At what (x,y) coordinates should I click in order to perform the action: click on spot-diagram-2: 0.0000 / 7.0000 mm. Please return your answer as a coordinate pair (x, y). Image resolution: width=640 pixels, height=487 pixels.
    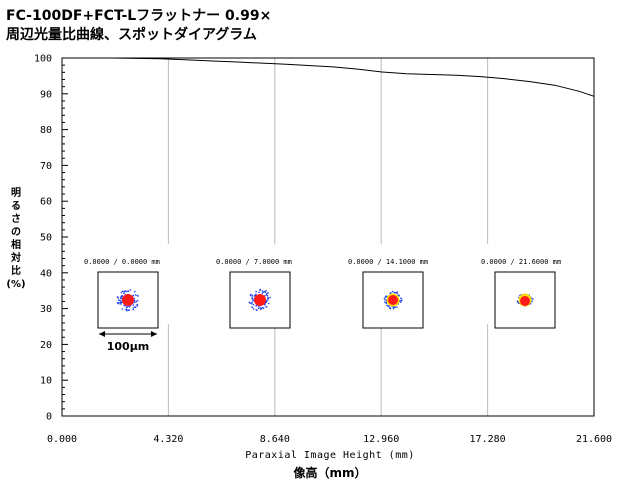
    Looking at the image, I should click on (266, 286).